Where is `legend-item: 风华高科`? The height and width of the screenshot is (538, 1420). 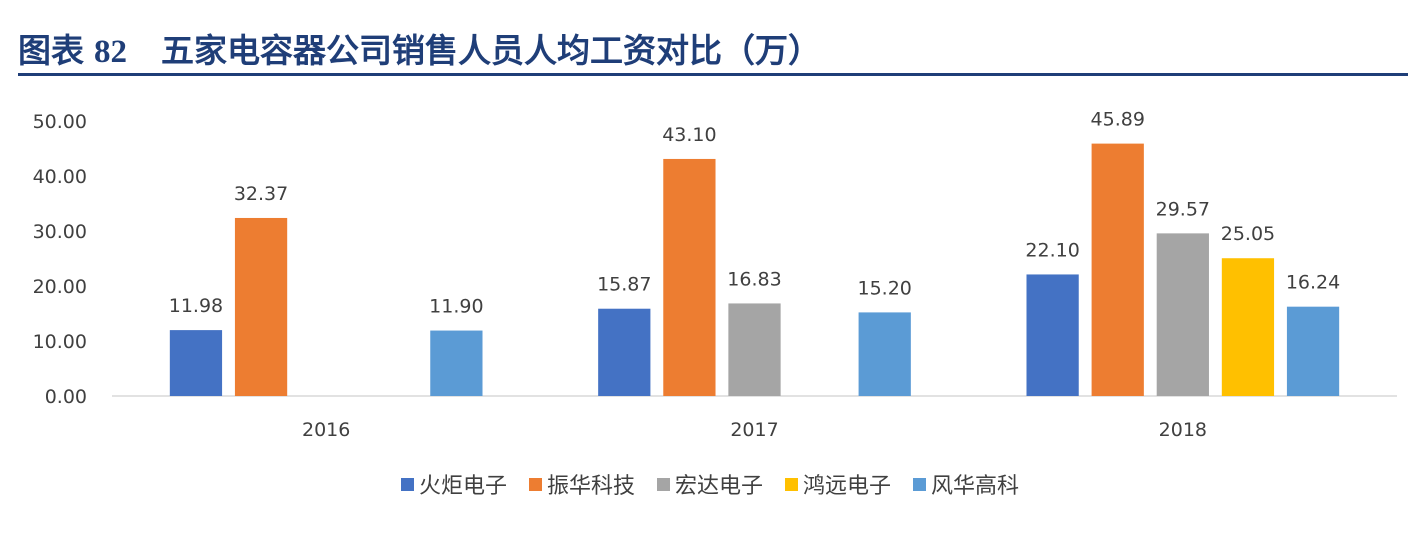
legend-item: 风华高科 is located at coordinates (966, 484).